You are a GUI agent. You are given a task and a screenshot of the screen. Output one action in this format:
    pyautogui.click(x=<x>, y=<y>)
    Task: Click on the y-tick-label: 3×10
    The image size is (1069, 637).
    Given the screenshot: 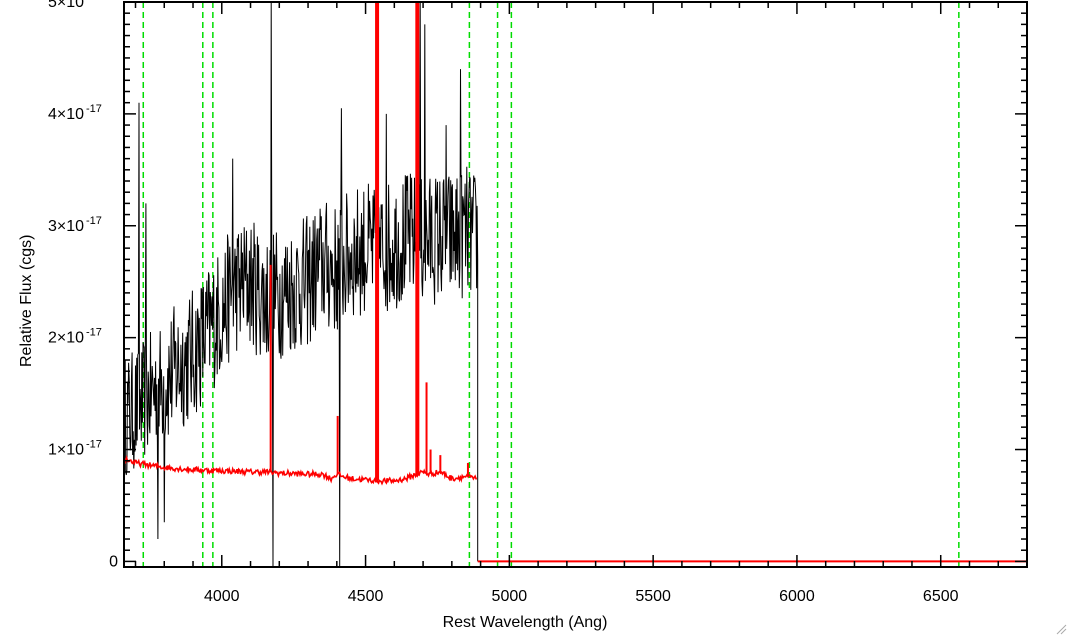 What is the action you would take?
    pyautogui.click(x=66, y=226)
    